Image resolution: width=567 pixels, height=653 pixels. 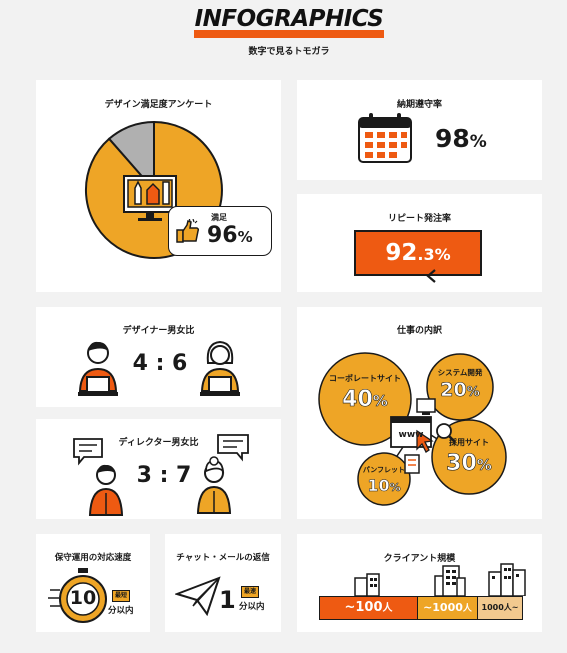 I want to click on client-segment-small: ~100人, so click(x=369, y=608).